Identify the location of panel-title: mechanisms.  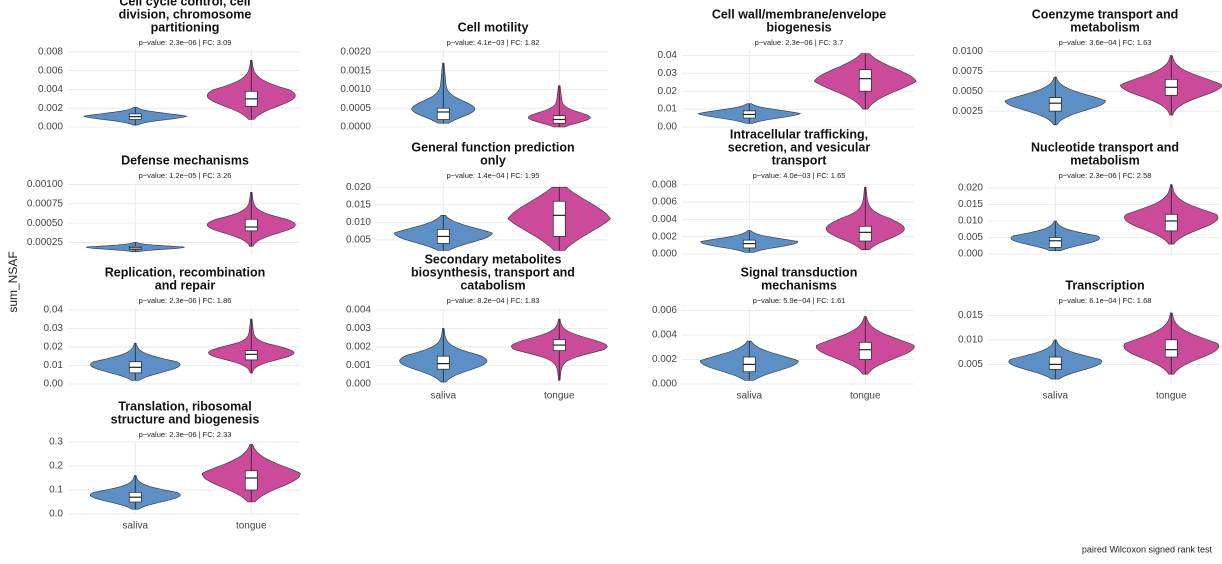
(799, 285).